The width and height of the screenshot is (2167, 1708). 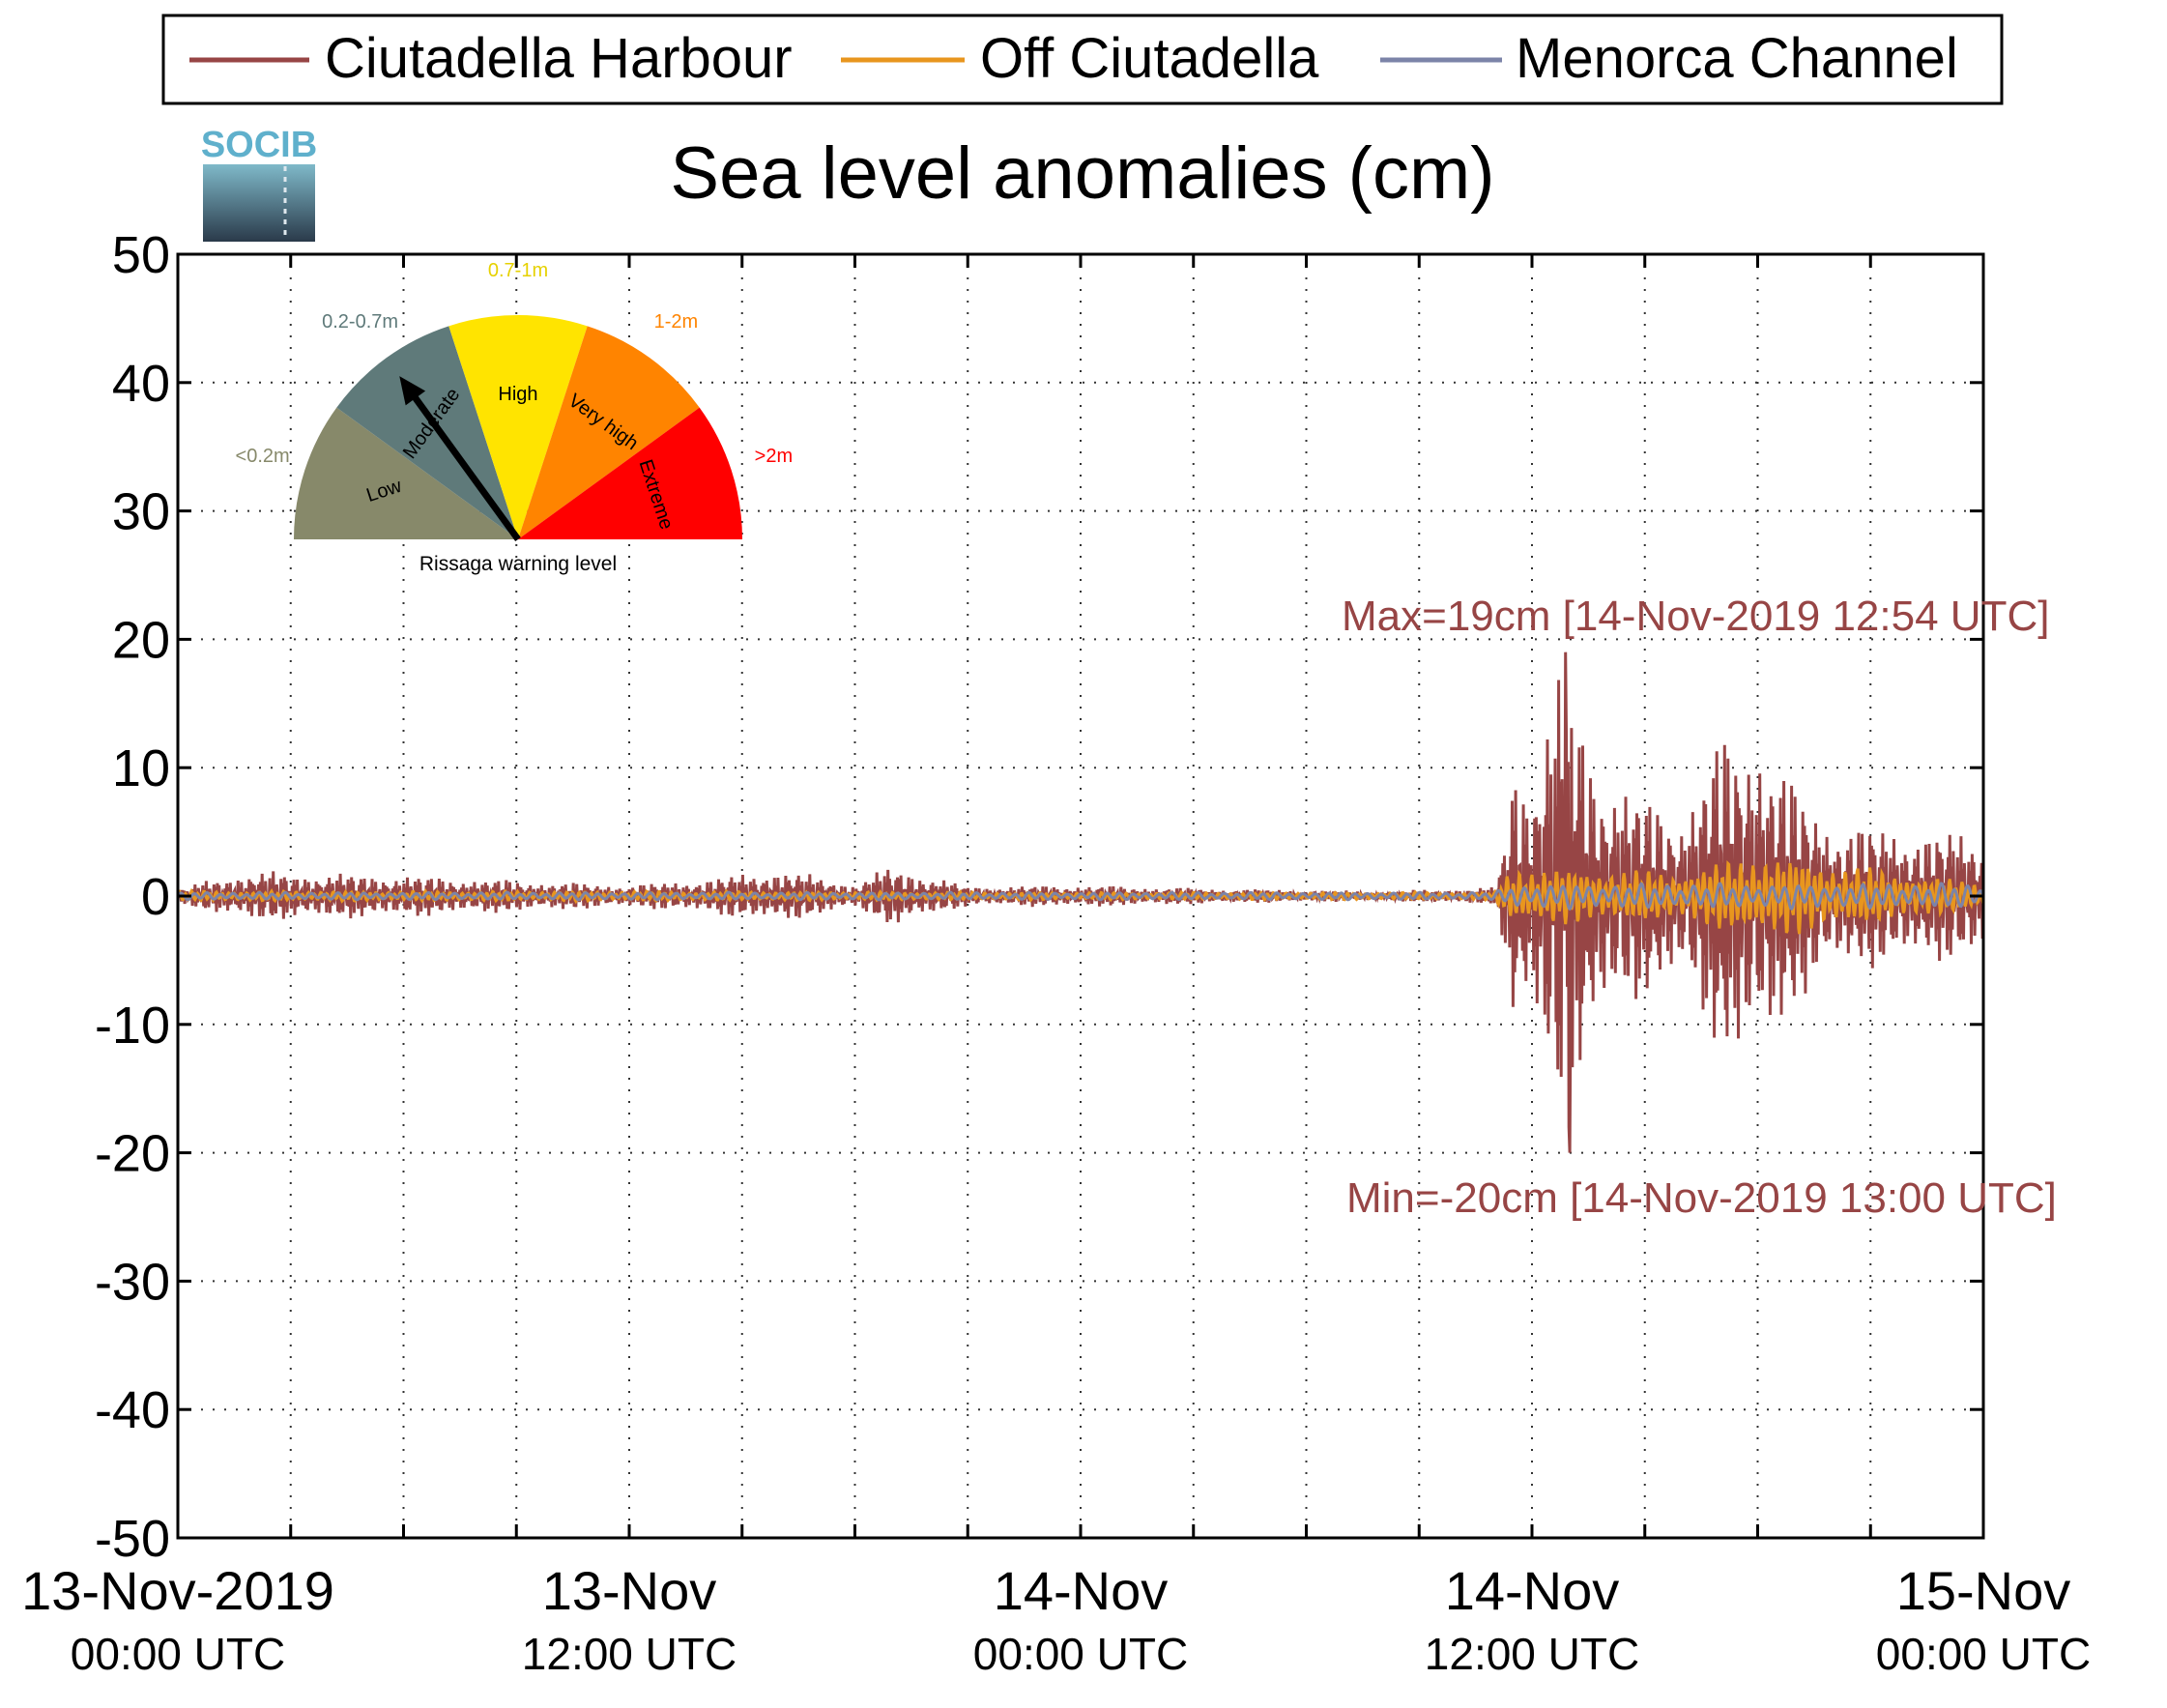 What do you see at coordinates (1695, 616) in the screenshot?
I see `max-annotation: Max=19cm [14-Nov-2019 12:54 UTC]` at bounding box center [1695, 616].